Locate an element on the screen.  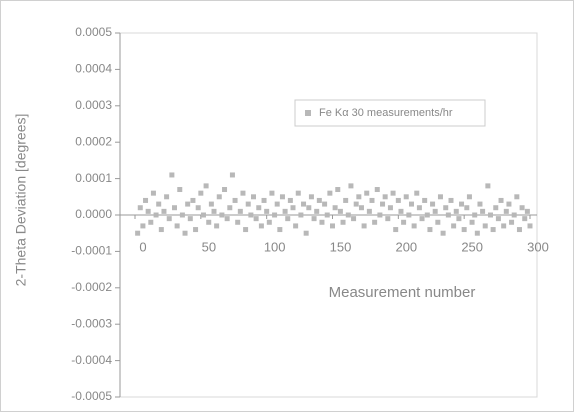
y-tick-label: -0.0004 is located at coordinates (91, 360).